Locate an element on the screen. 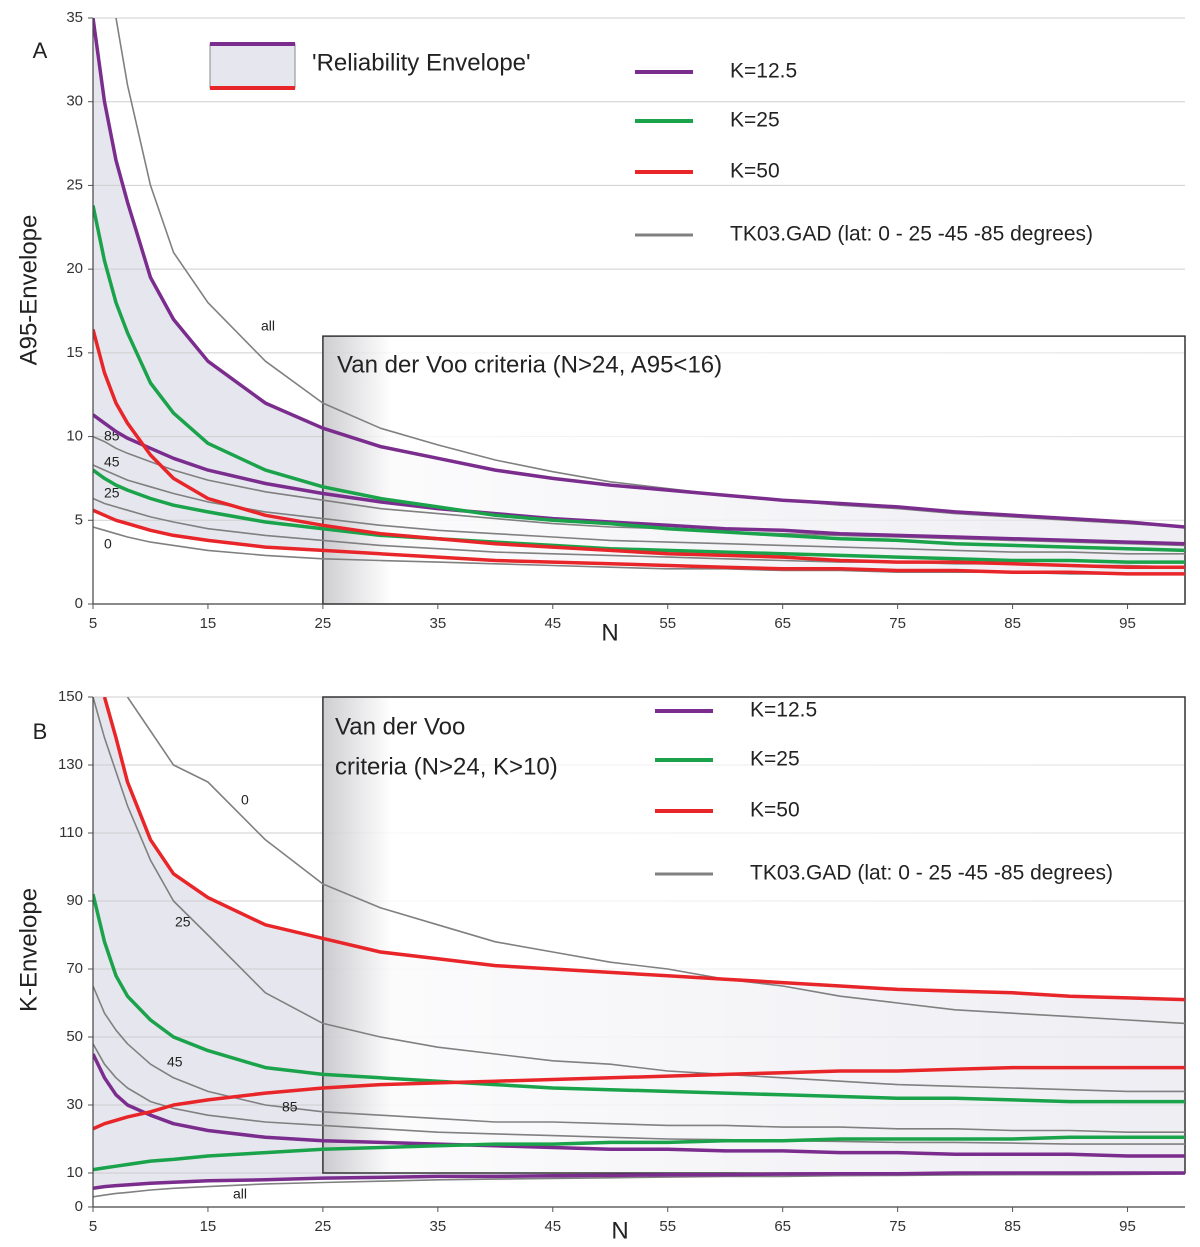  y-axis-label: K-Envelope is located at coordinates (28, 950).